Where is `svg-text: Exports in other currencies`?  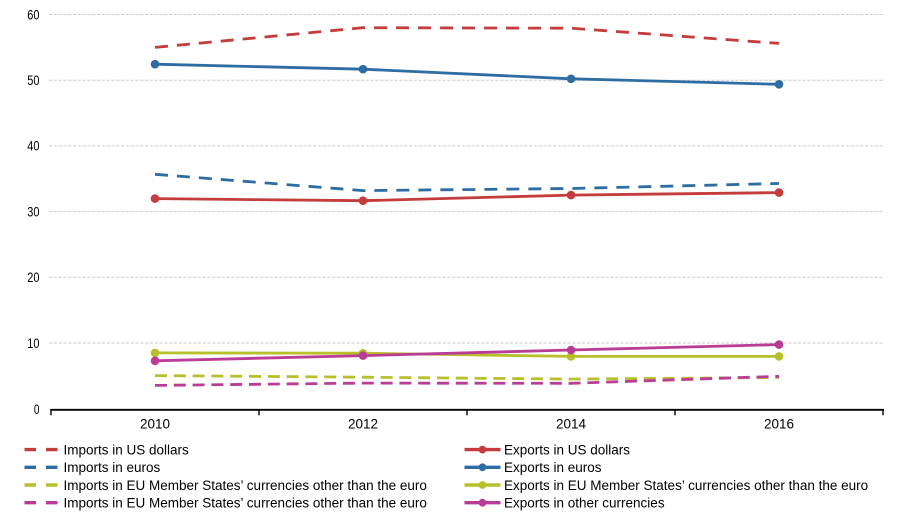
svg-text: Exports in other currencies is located at coordinates (584, 503).